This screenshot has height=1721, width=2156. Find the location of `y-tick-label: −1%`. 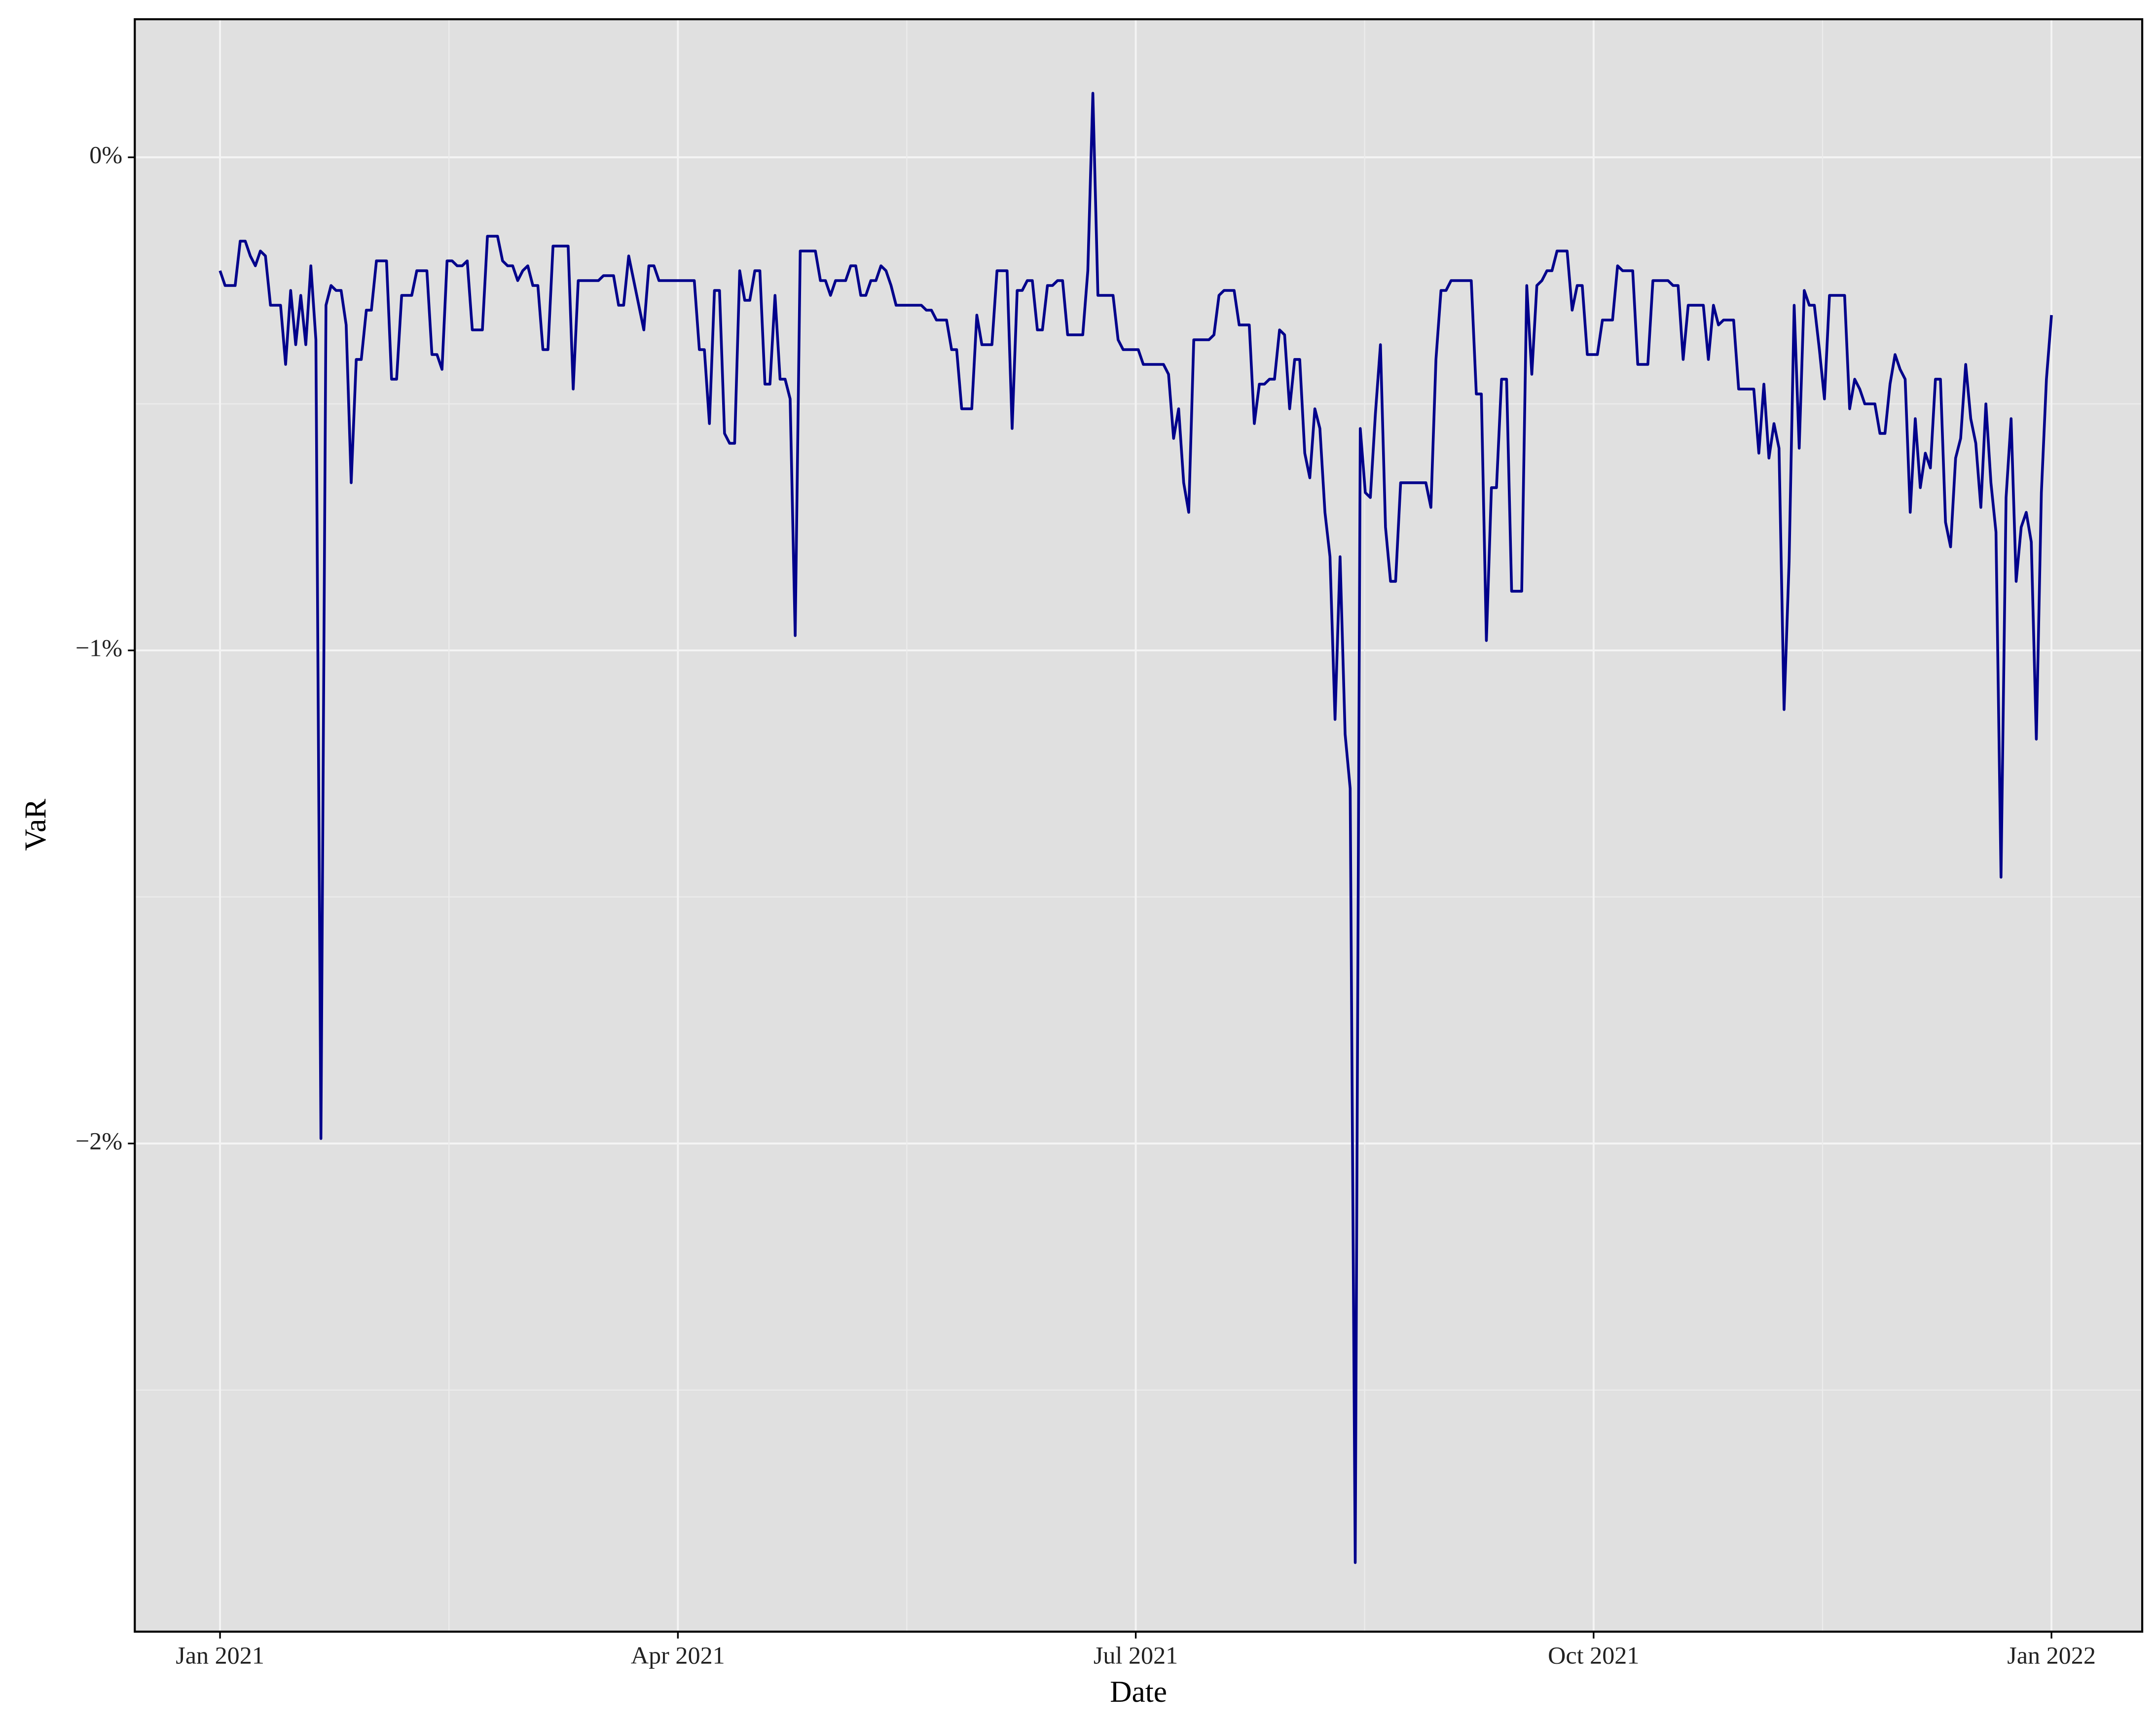

y-tick-label: −1% is located at coordinates (99, 647).